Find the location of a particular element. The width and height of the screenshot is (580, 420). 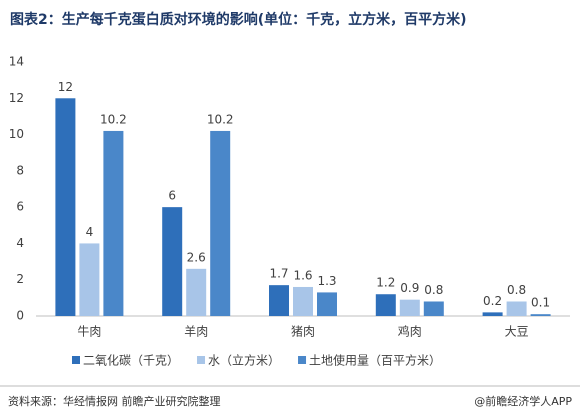

y-tick-label: 4 is located at coordinates (20, 243).